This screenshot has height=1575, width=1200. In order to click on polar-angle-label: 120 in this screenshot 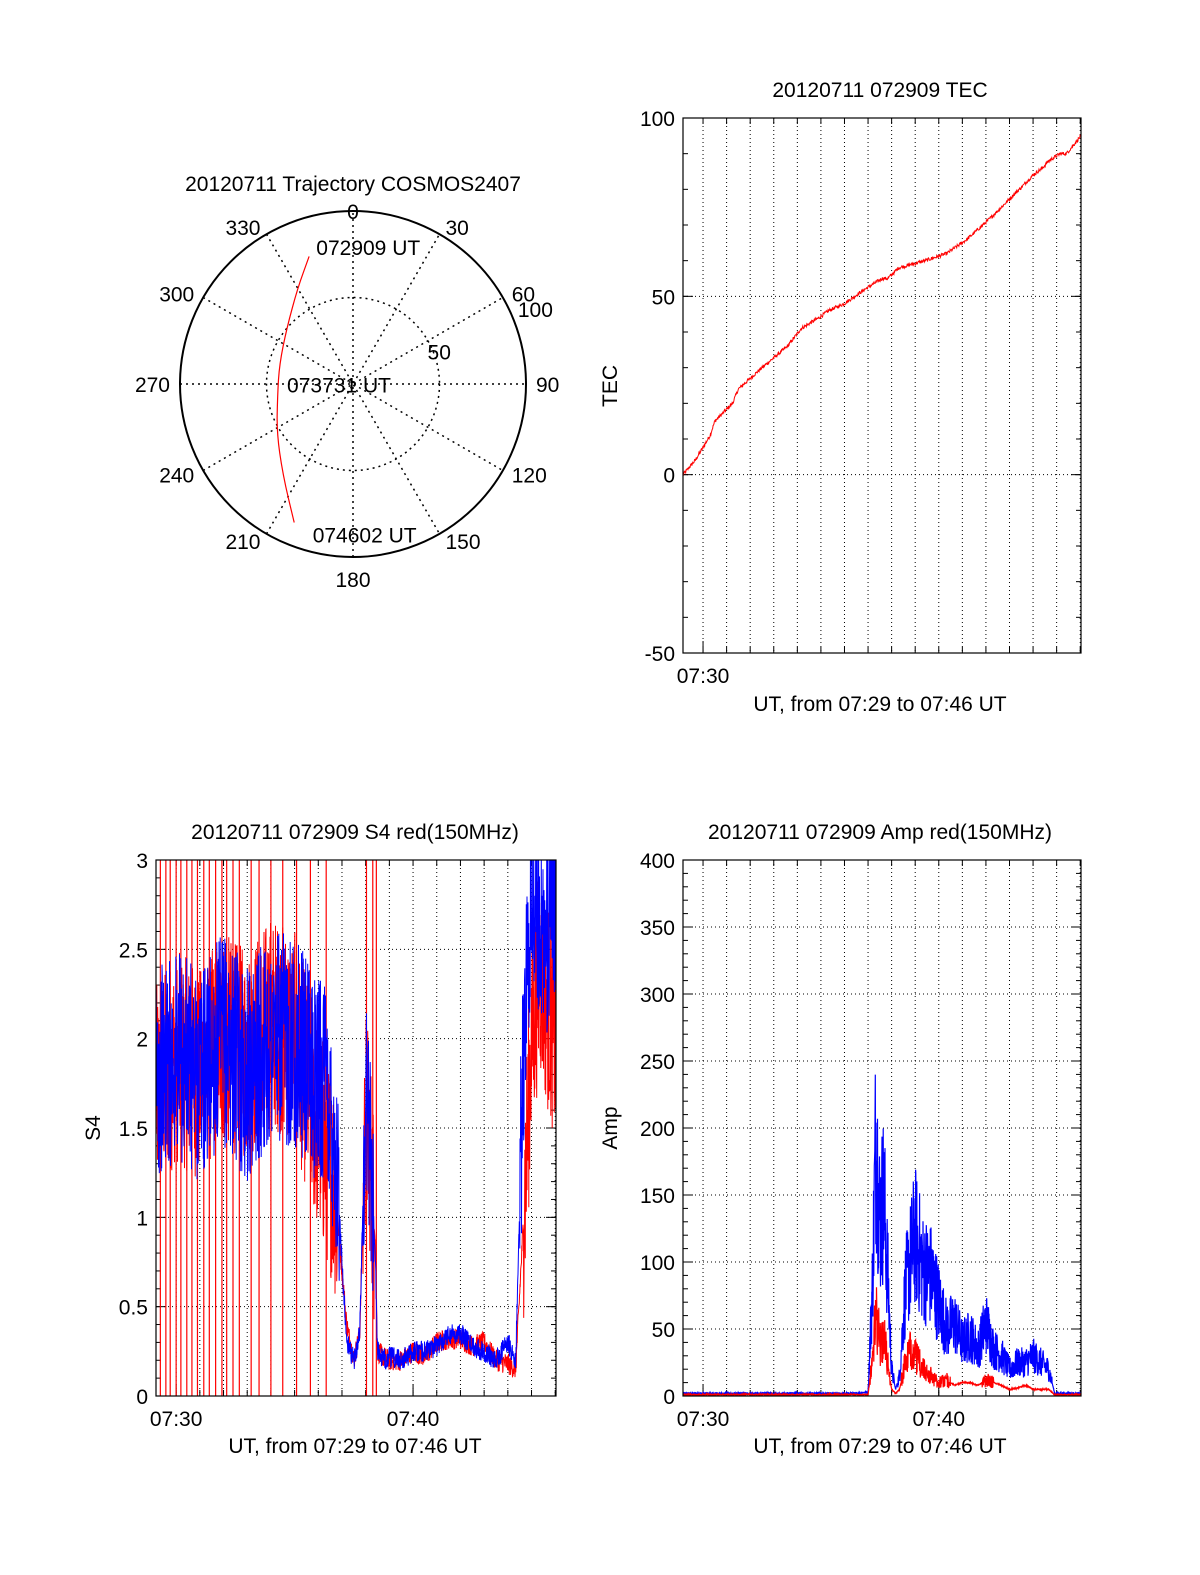, I will do `click(529, 476)`.